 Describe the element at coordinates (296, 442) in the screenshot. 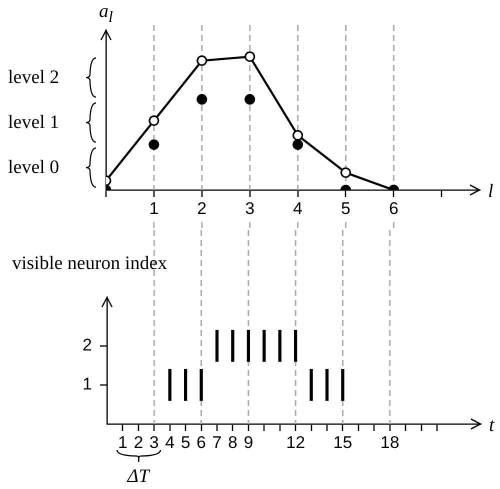

I see `x-tick-label: 12` at that location.